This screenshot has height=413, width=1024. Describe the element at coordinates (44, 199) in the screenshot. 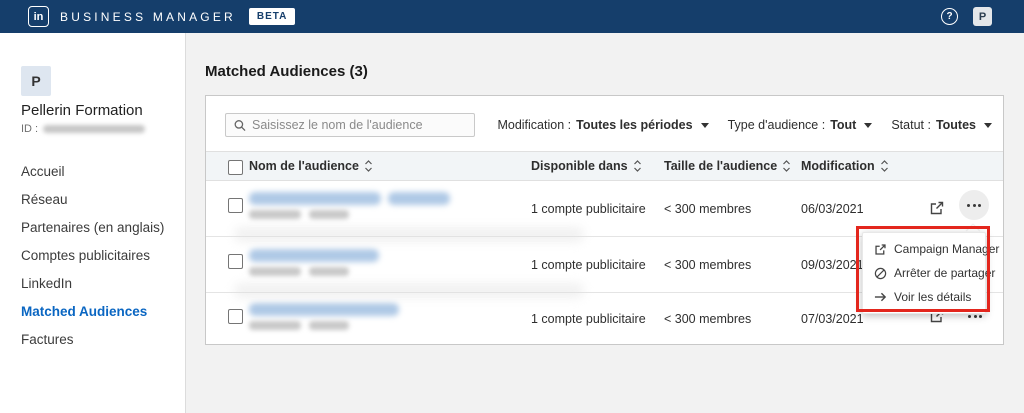

I see `sidebar-item-label: Réseau` at that location.